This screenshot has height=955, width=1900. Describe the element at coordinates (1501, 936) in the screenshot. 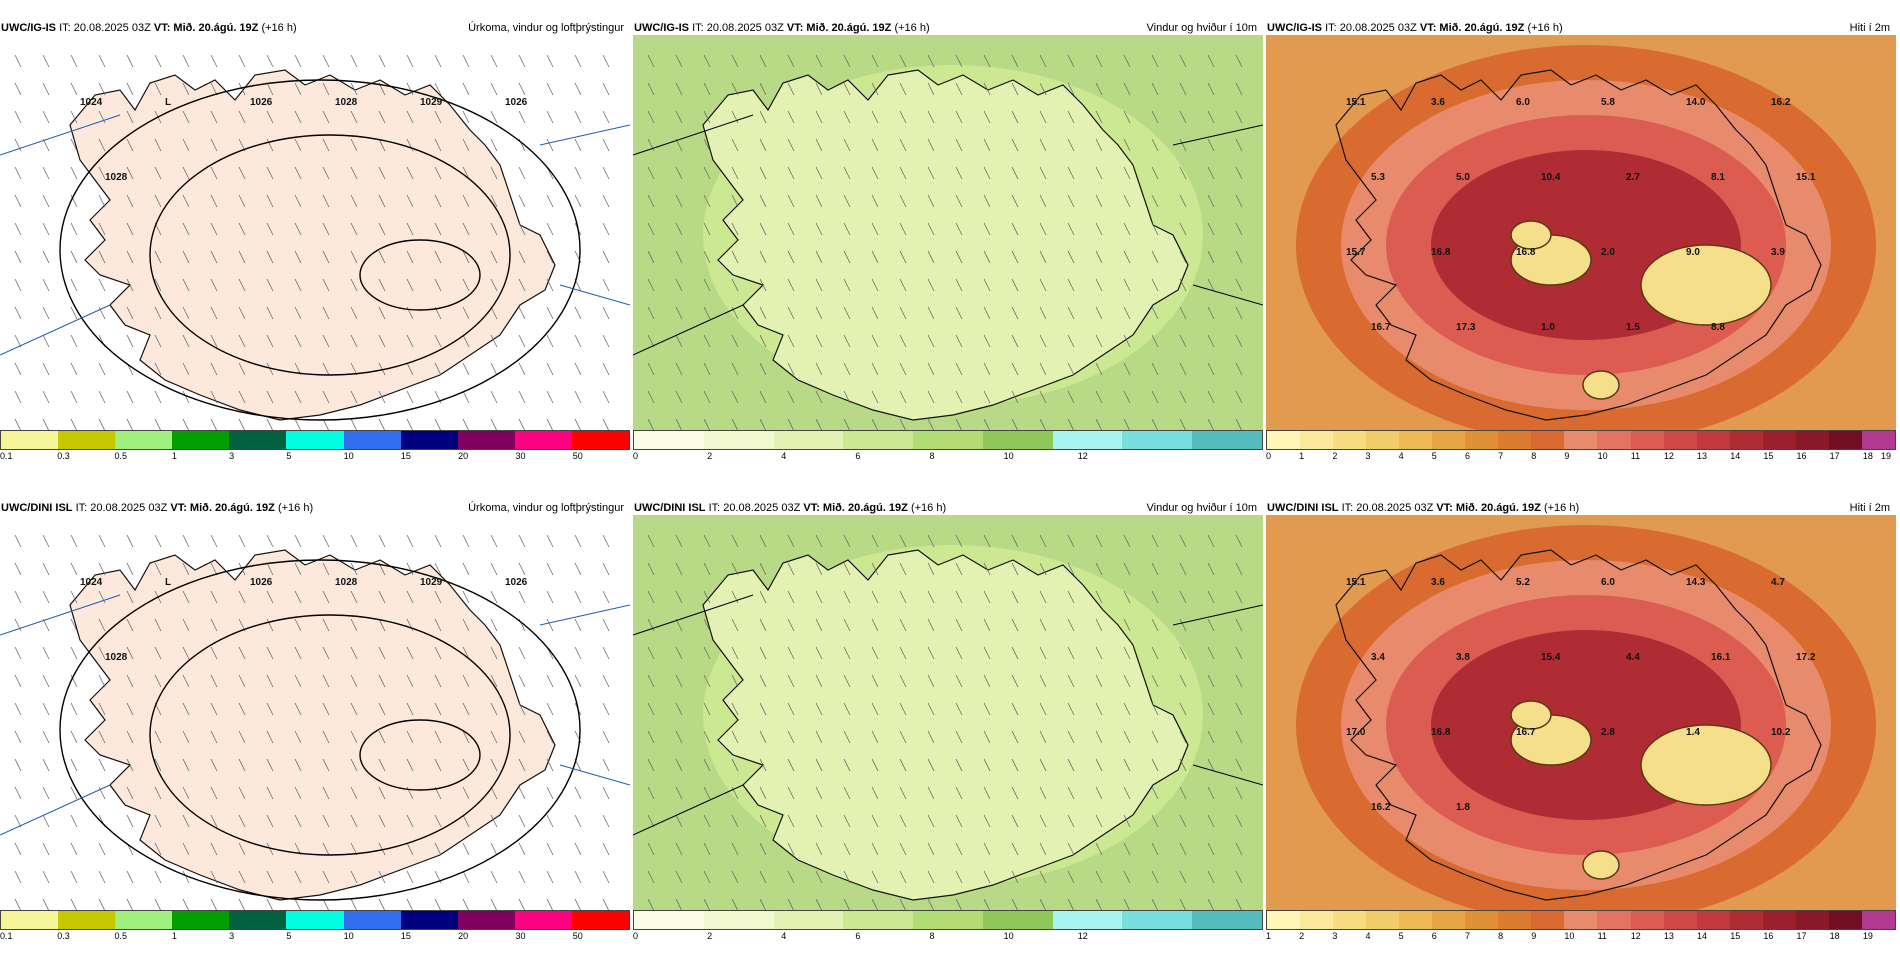

I see `colorbar-tick-label: 8` at that location.